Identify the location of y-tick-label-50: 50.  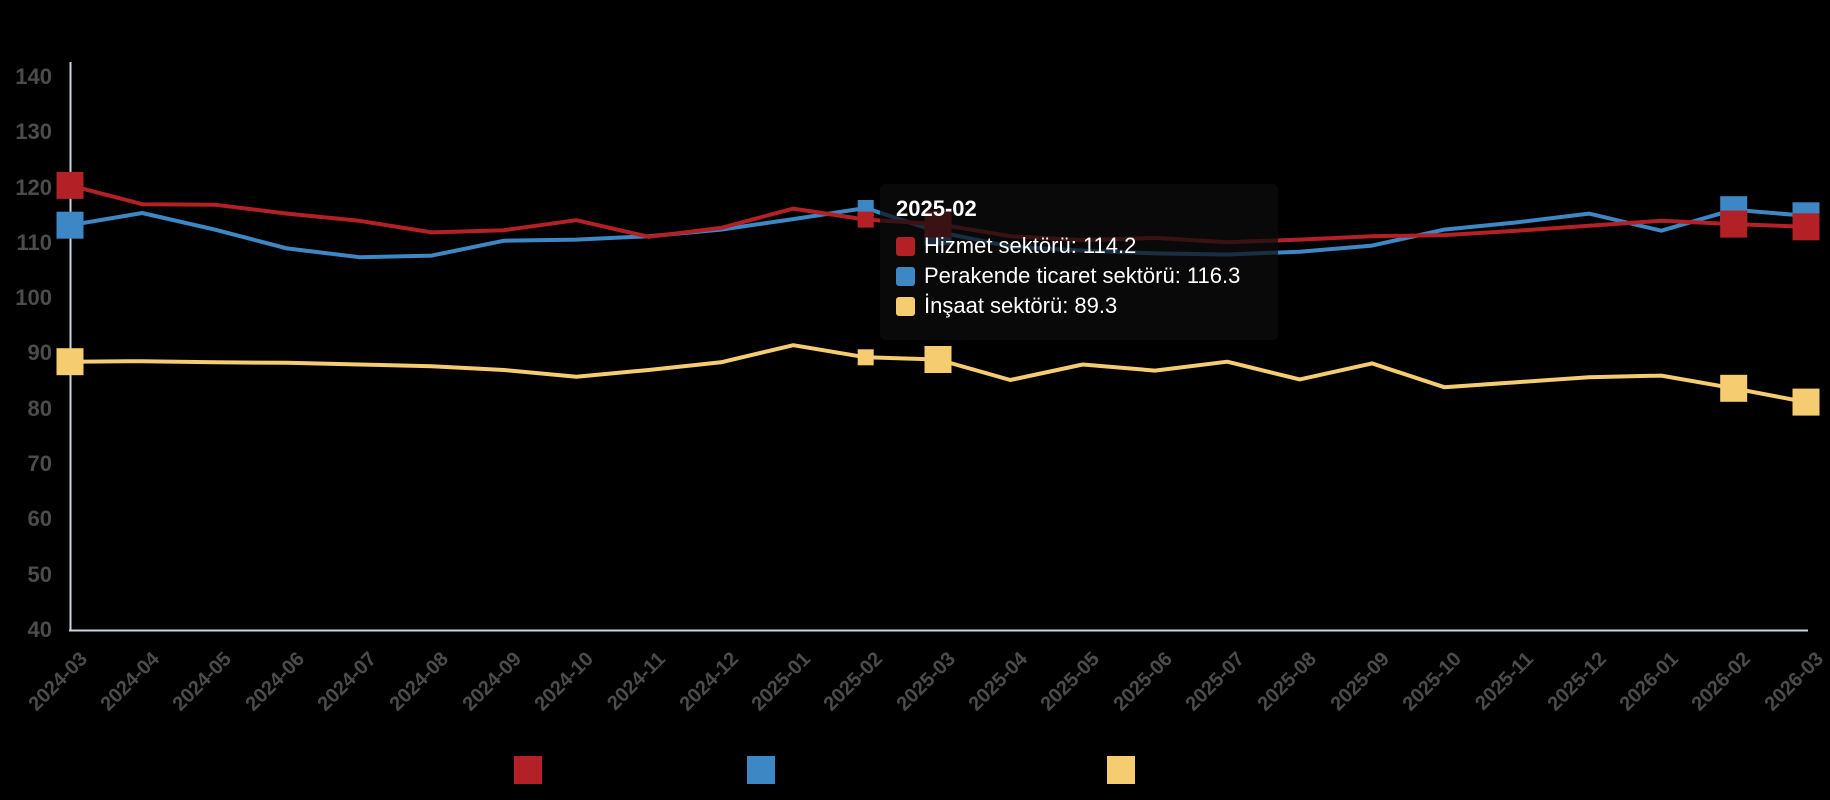
(39, 574).